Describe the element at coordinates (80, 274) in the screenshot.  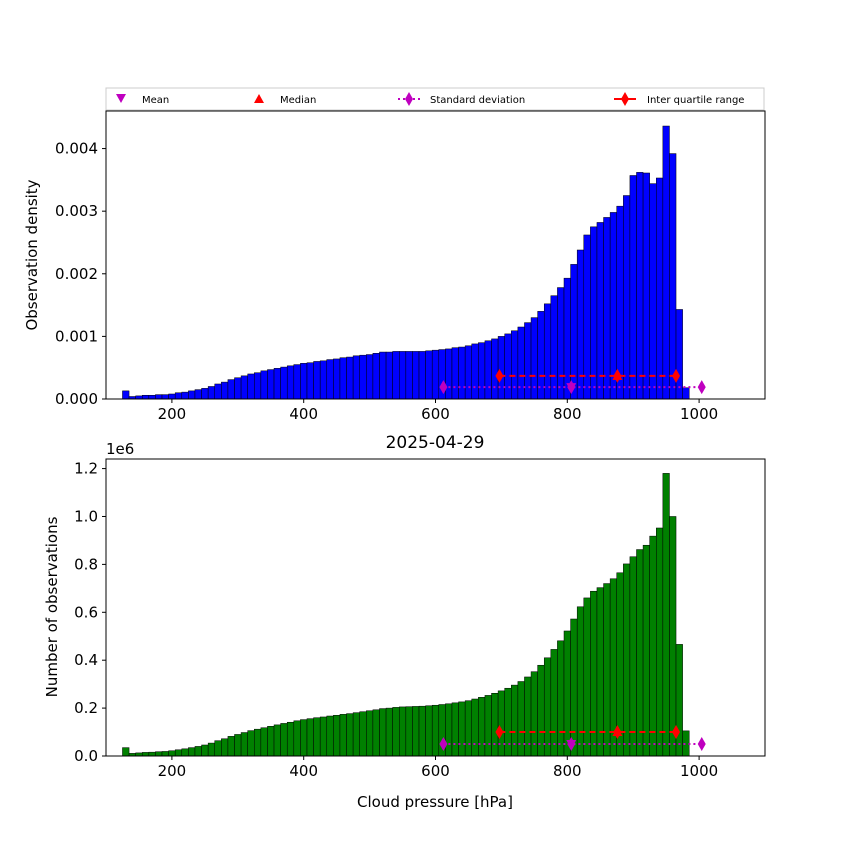
I see `top-y-ticks: 0.000 0.001 0.002 0.003 0.004` at that location.